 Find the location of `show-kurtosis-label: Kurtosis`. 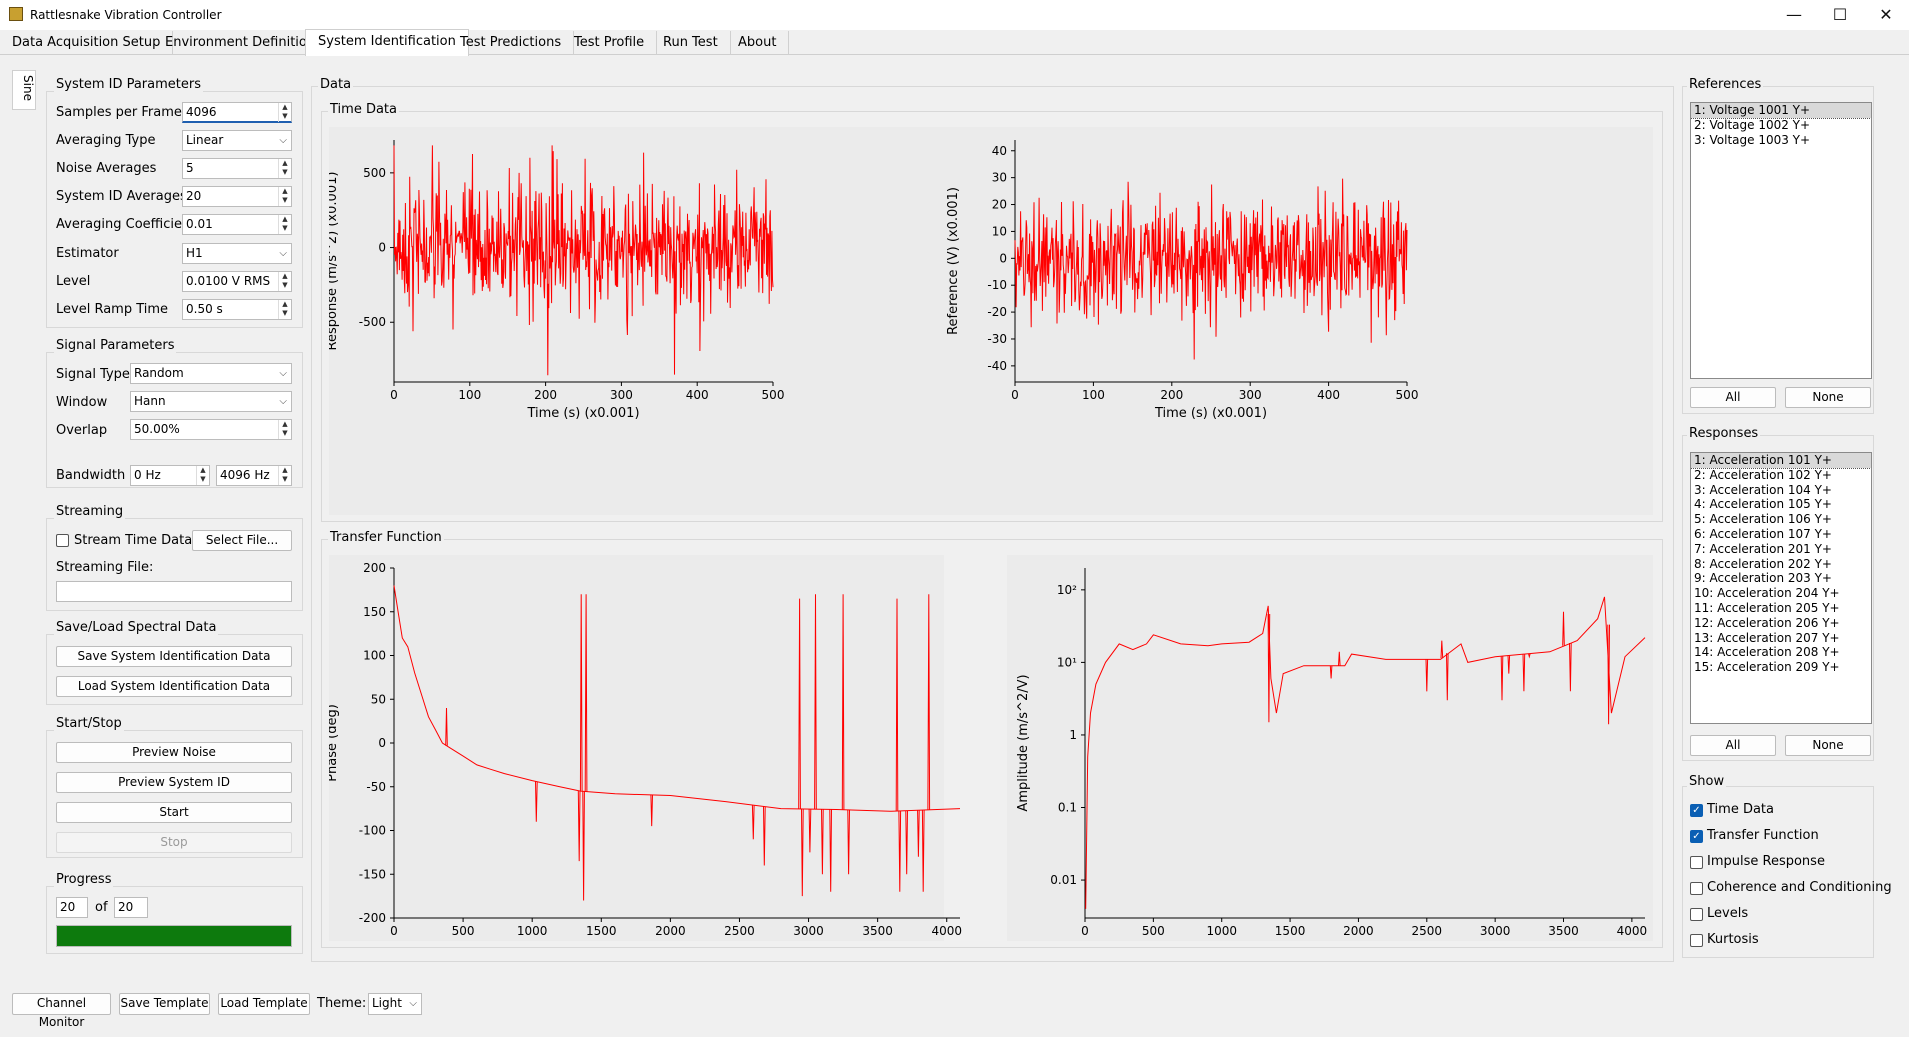

show-kurtosis-label: Kurtosis is located at coordinates (1733, 939).